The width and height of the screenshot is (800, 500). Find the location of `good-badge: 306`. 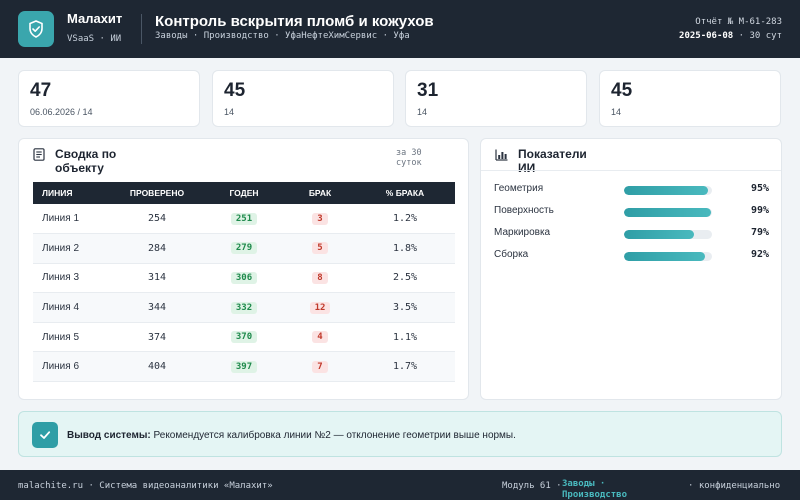

good-badge: 306 is located at coordinates (244, 277).